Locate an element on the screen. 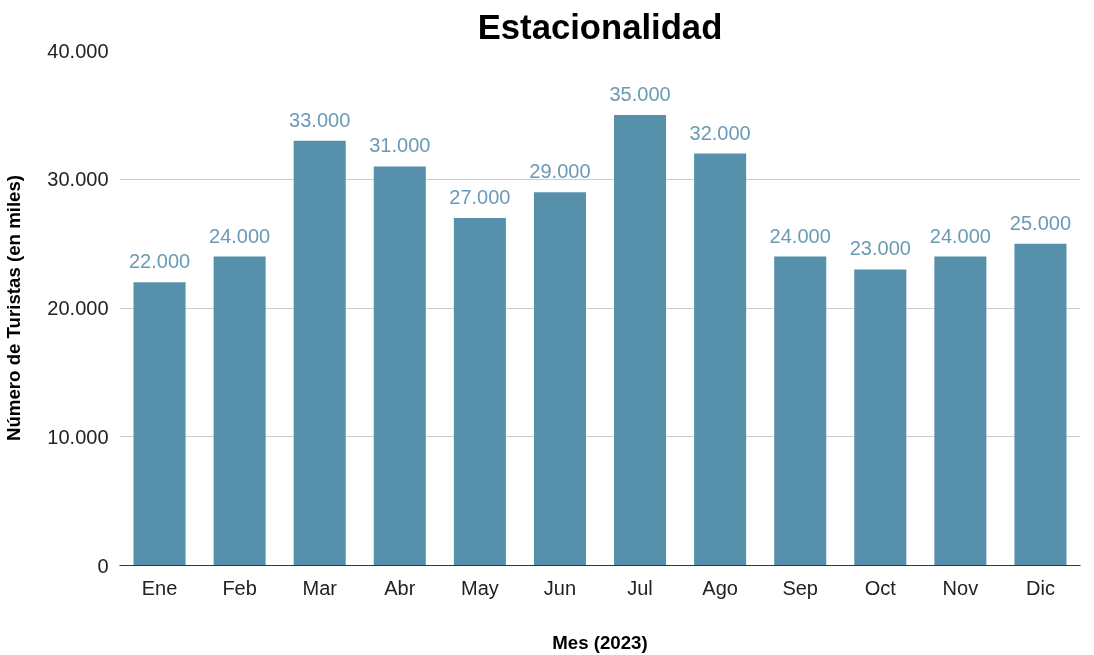 The image size is (1094, 655). y-tick-label: 30.000 is located at coordinates (78, 179).